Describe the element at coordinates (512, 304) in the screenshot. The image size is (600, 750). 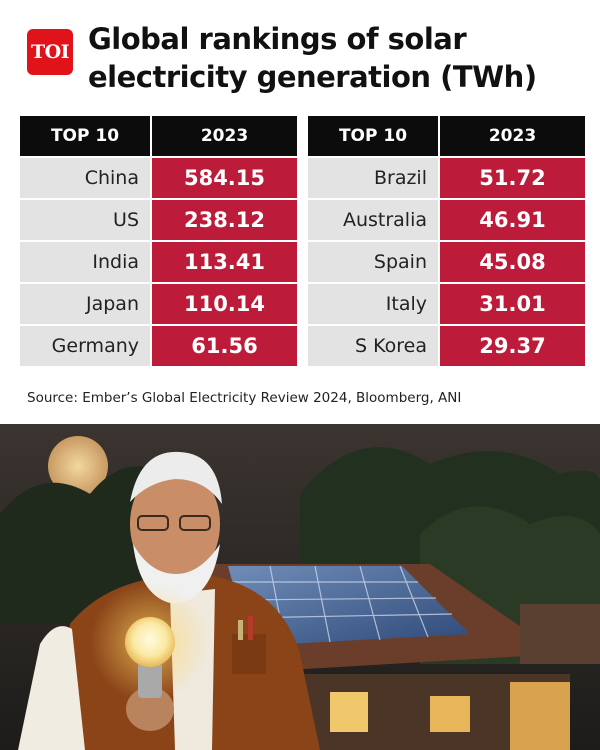
I see `generation-value: 31.01` at that location.